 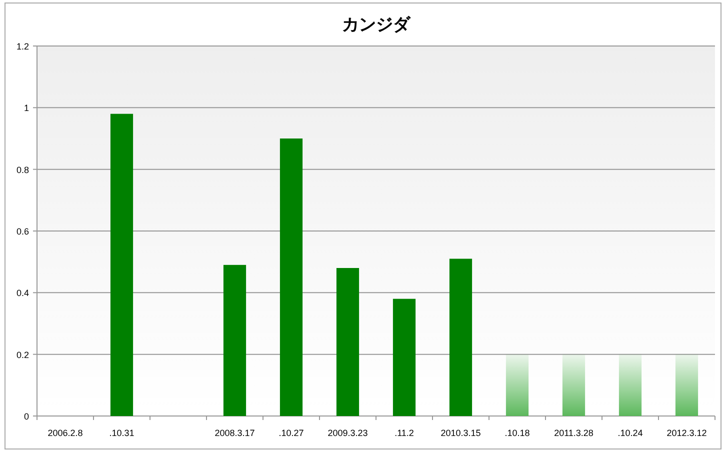 I want to click on y-tick-label: 0.4, so click(x=22, y=293).